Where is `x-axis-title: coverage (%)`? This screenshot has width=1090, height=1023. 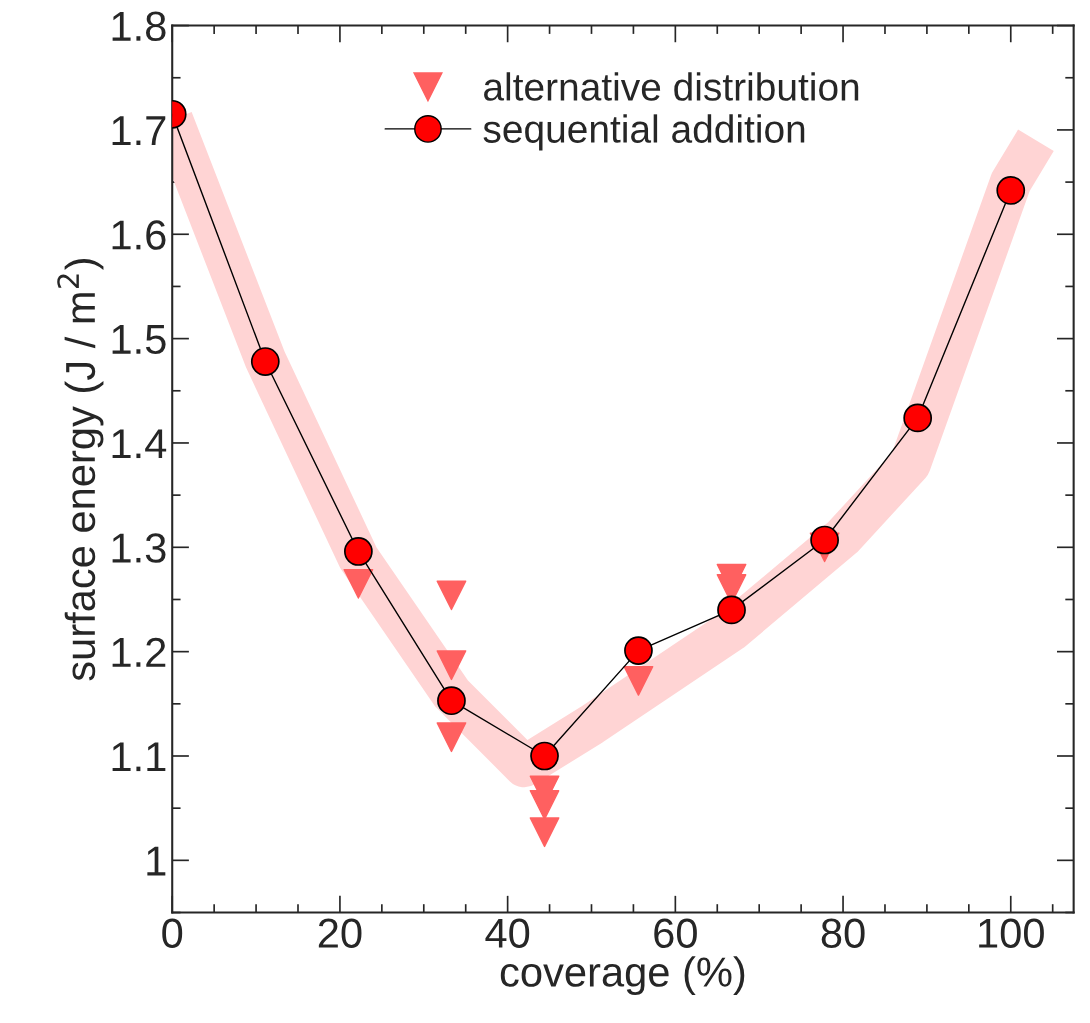
x-axis-title: coverage (%) is located at coordinates (622, 976).